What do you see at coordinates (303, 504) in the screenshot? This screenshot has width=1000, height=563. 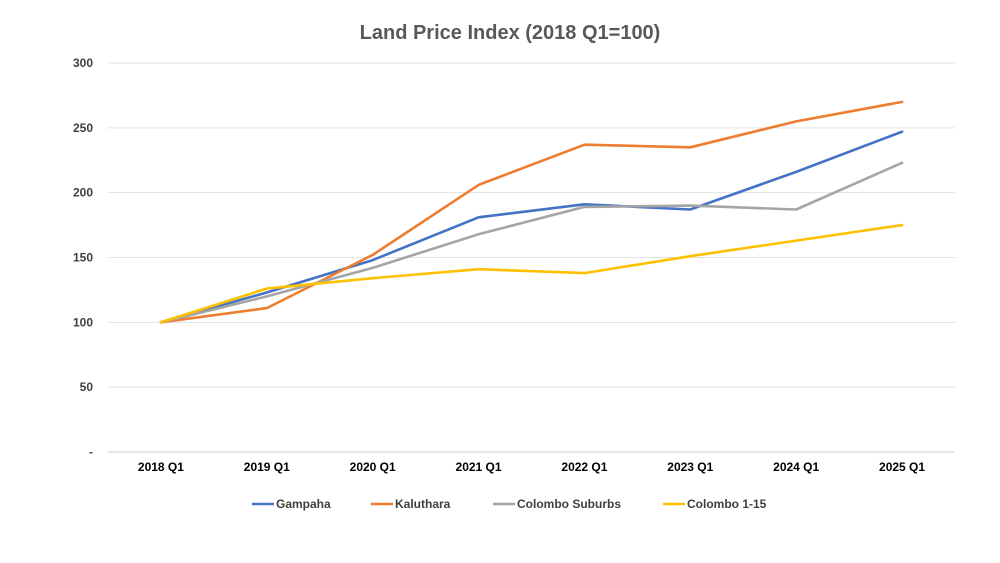 I see `legend-label: Gampaha` at bounding box center [303, 504].